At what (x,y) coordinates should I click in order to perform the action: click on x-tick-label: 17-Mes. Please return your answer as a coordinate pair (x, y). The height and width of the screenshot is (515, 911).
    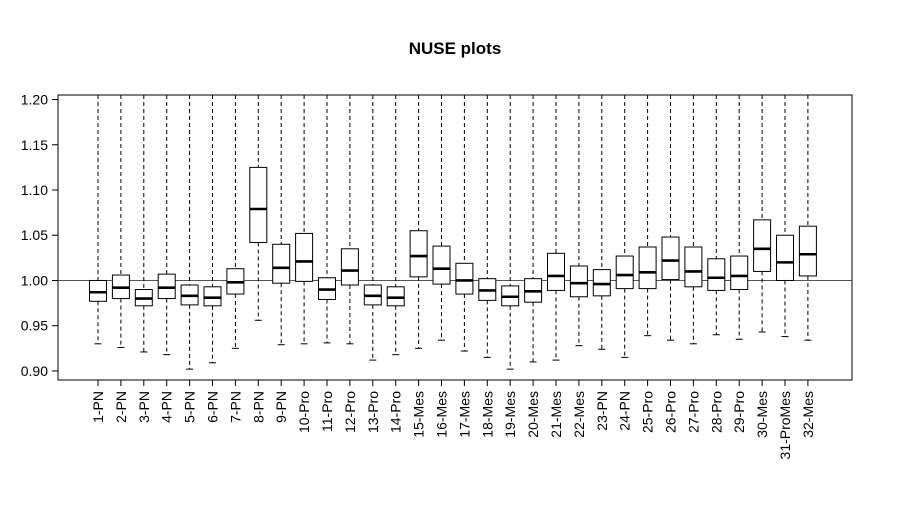
    Looking at the image, I should click on (464, 414).